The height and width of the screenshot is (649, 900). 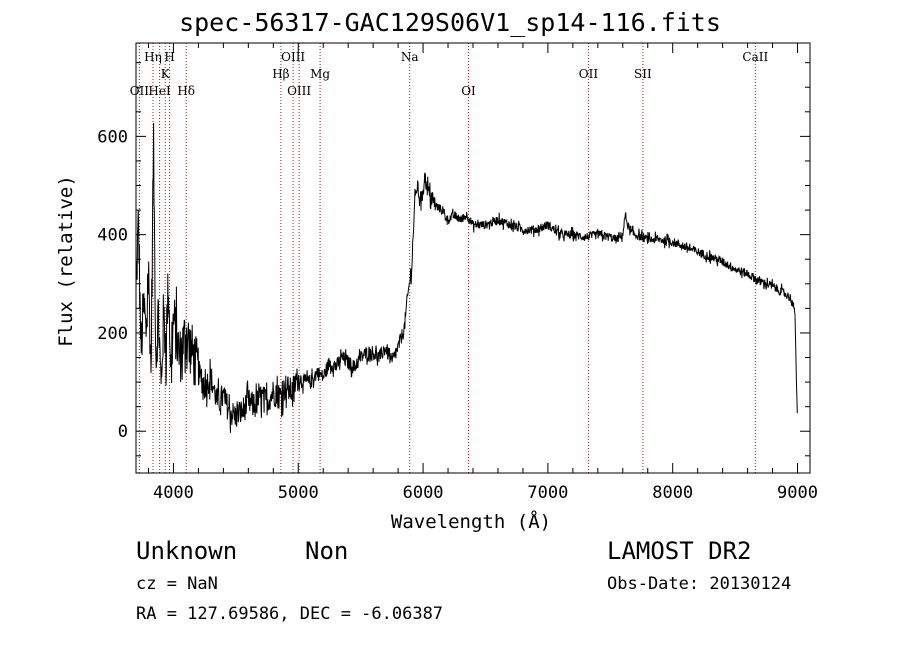 What do you see at coordinates (449, 74) in the screenshot?
I see `spectral-line-labels: OII Hη HeI KH Hδ Hβ OIII OIII Mg Na OI OII SII CaII` at bounding box center [449, 74].